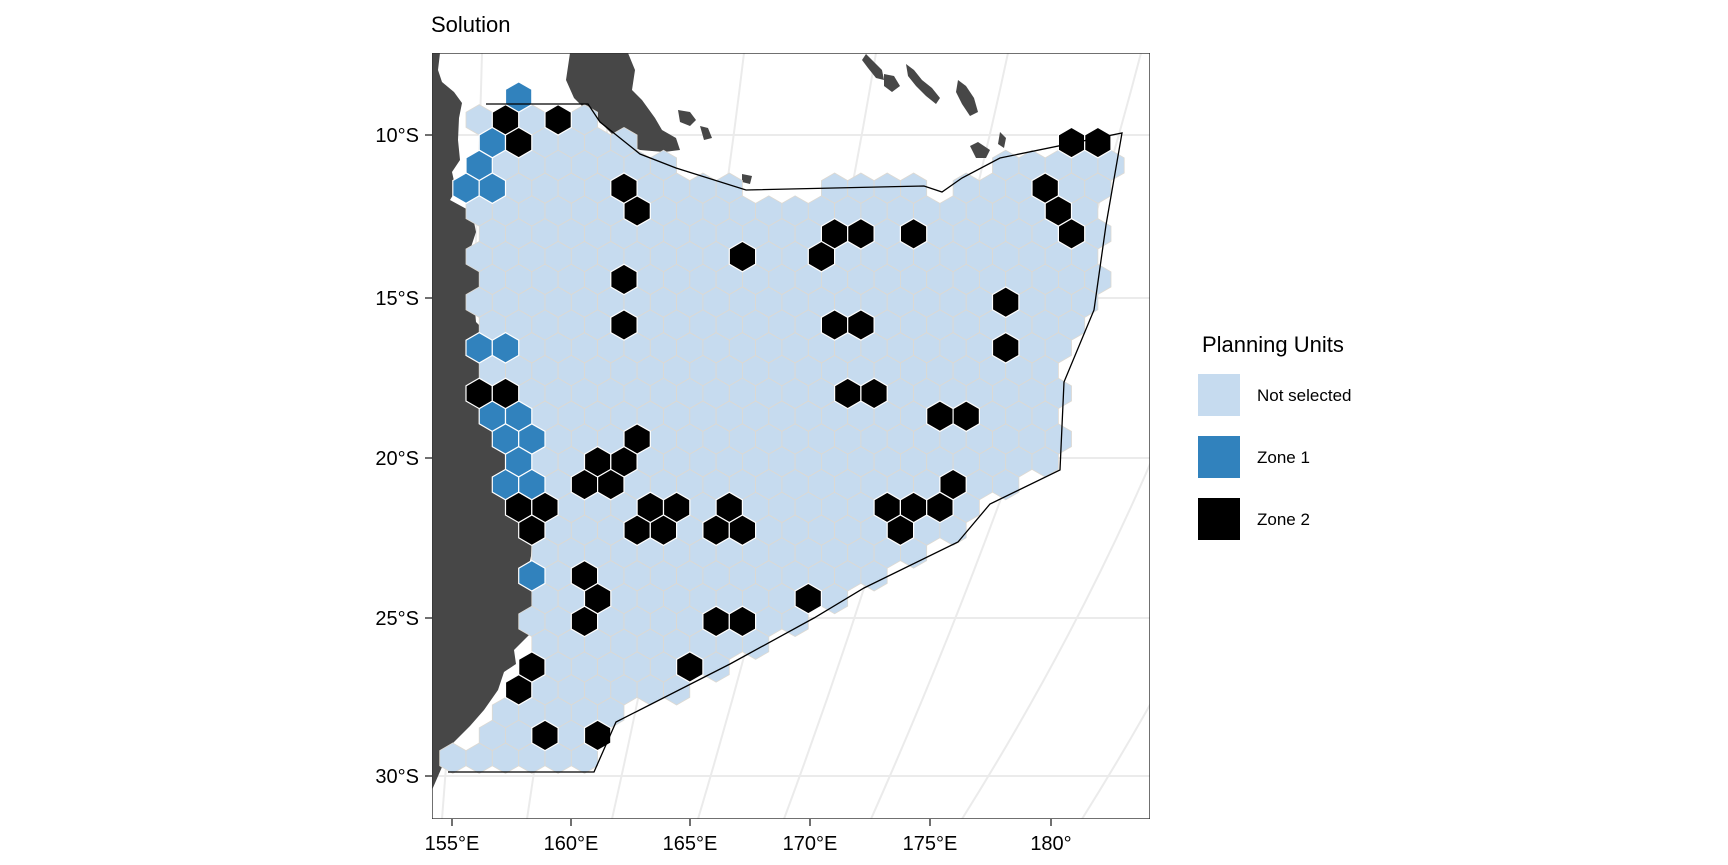 The height and width of the screenshot is (865, 1728). Describe the element at coordinates (397, 299) in the screenshot. I see `y-tick-label: 15°S` at that location.